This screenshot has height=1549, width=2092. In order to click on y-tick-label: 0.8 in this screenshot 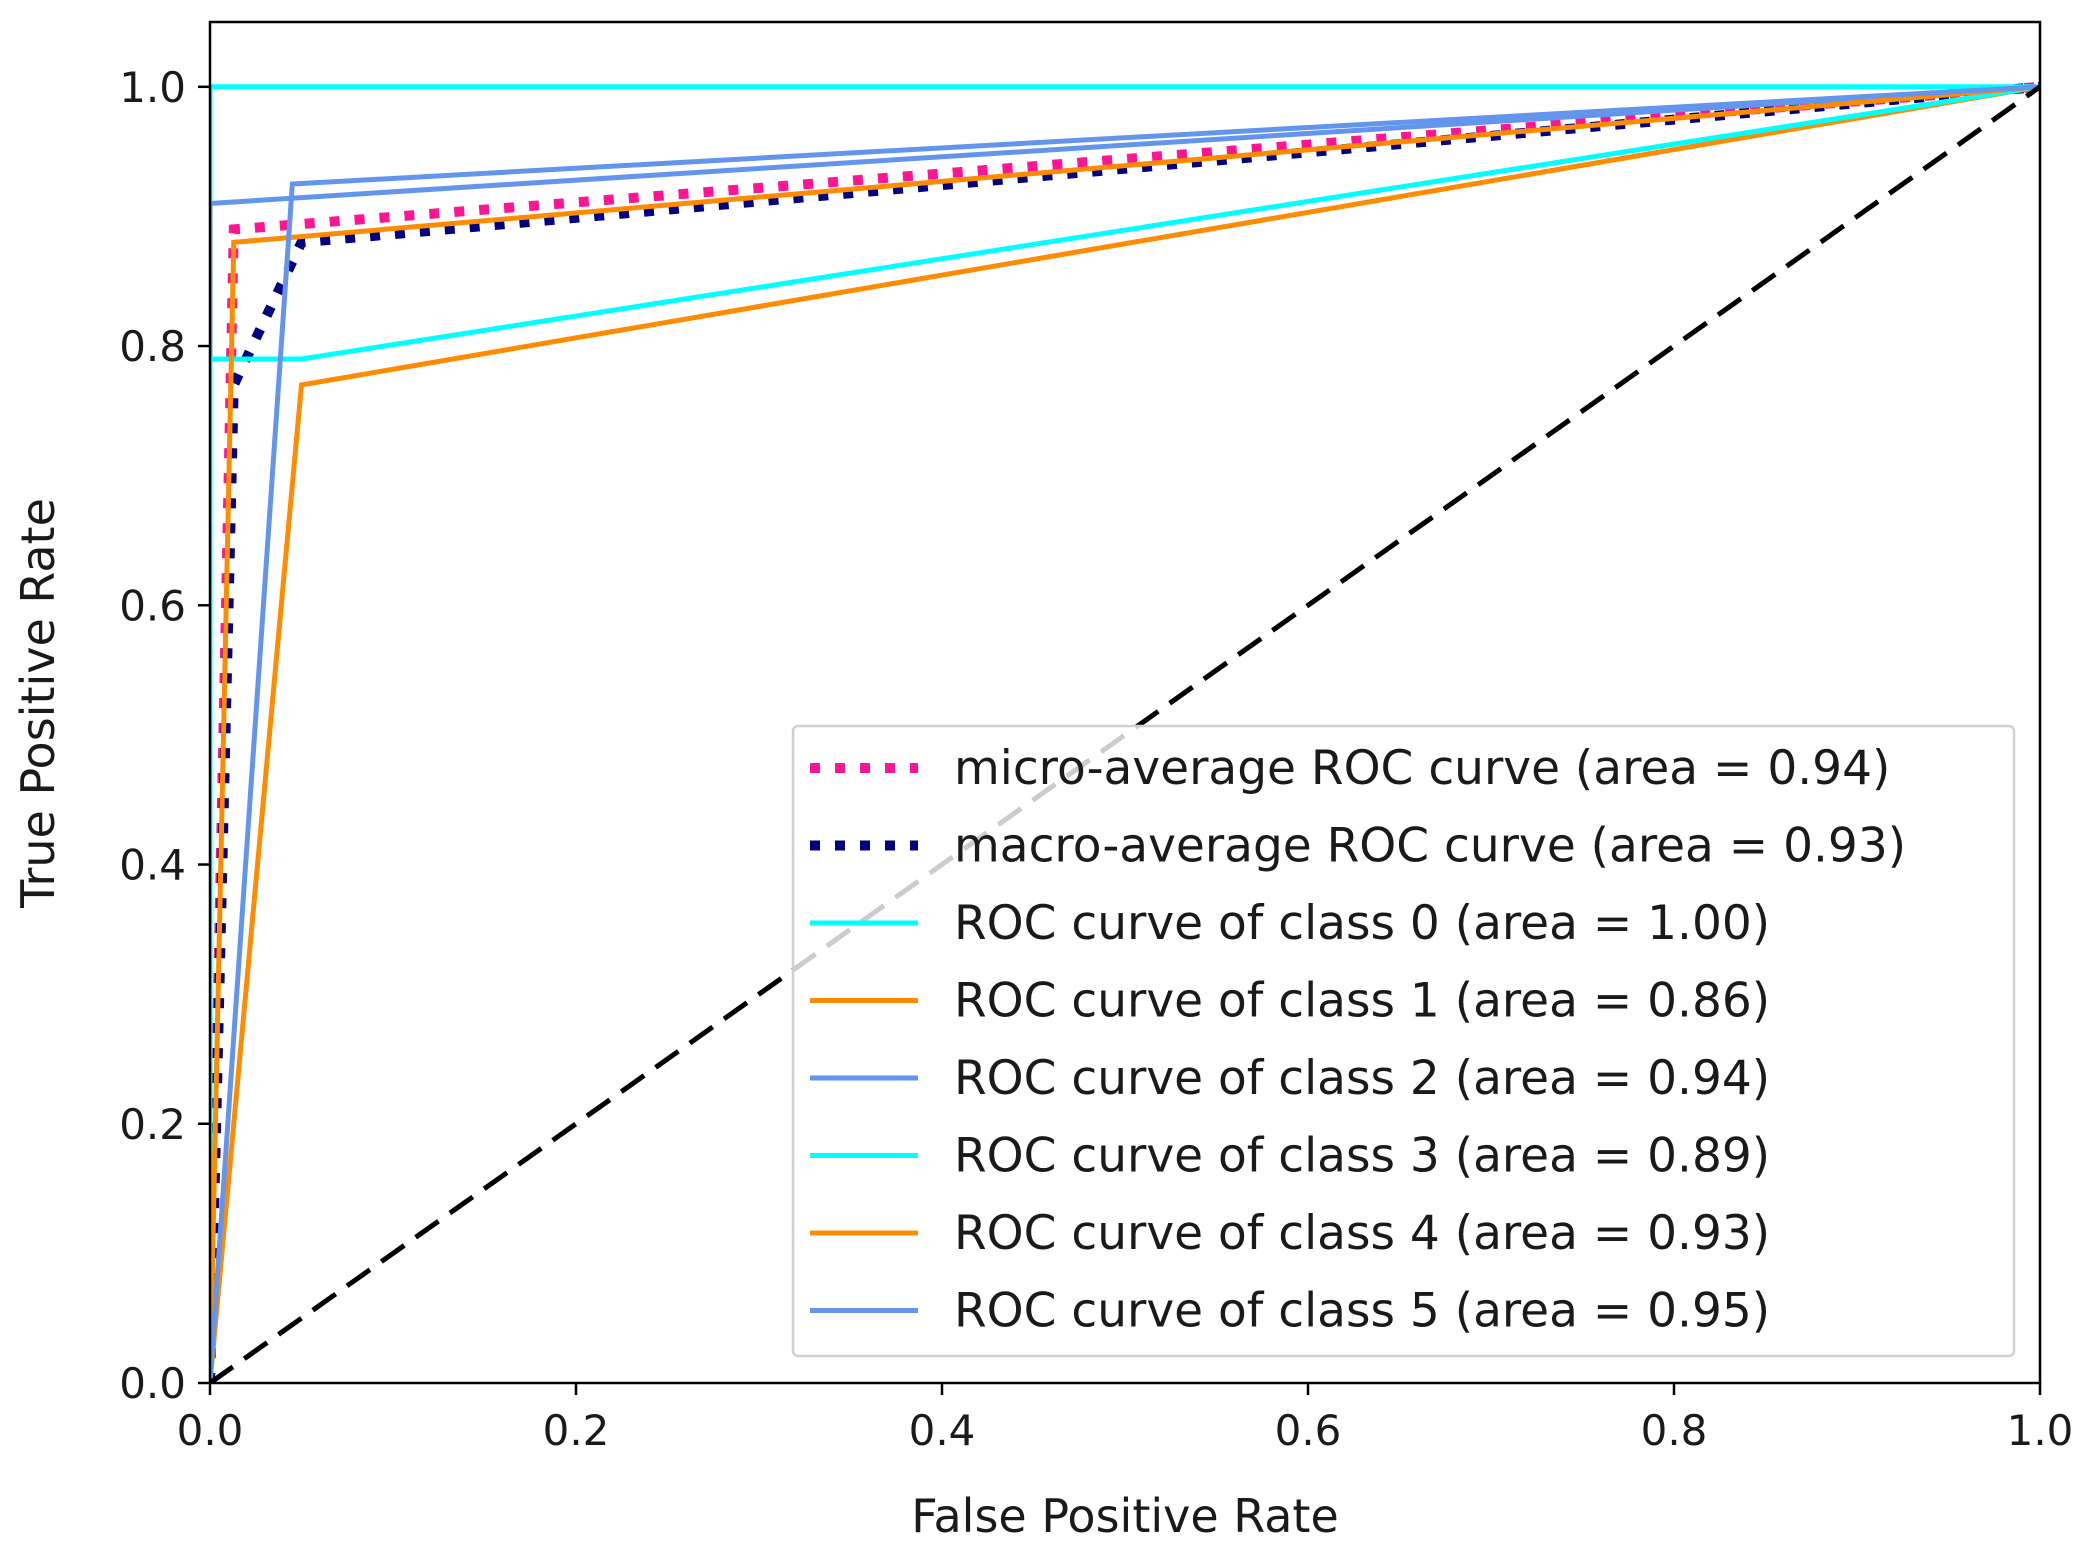, I will do `click(152, 346)`.